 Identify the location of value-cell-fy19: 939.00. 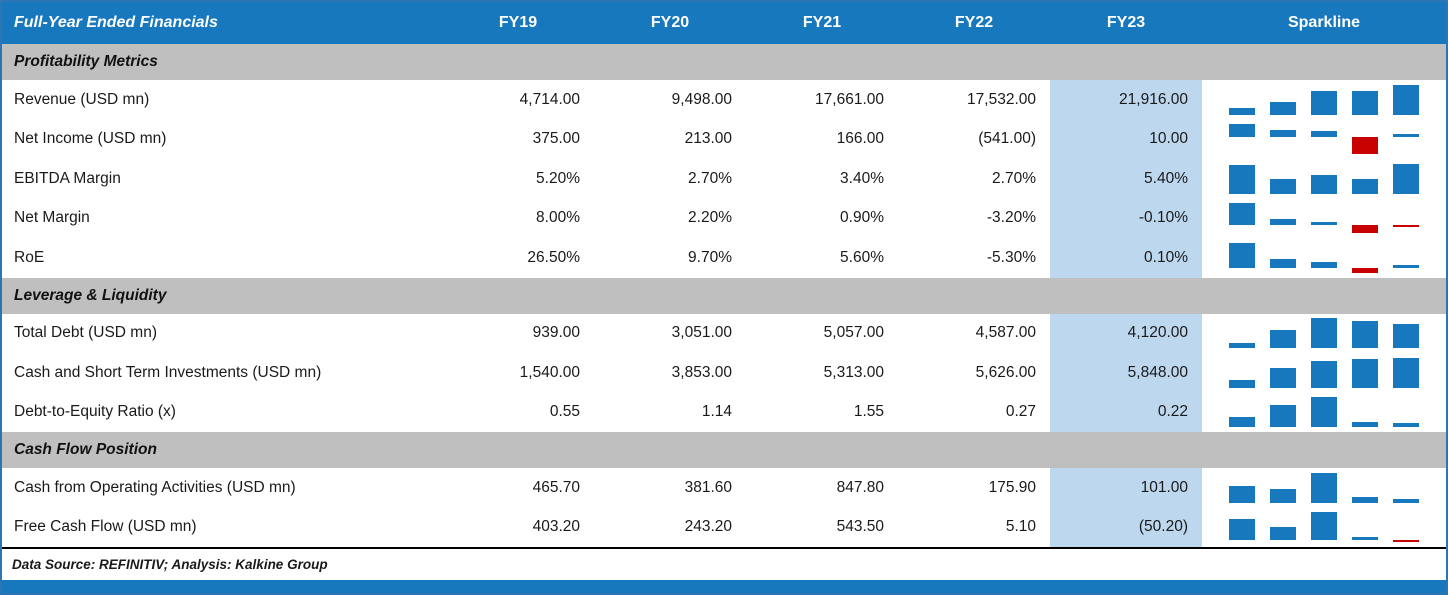
(556, 333).